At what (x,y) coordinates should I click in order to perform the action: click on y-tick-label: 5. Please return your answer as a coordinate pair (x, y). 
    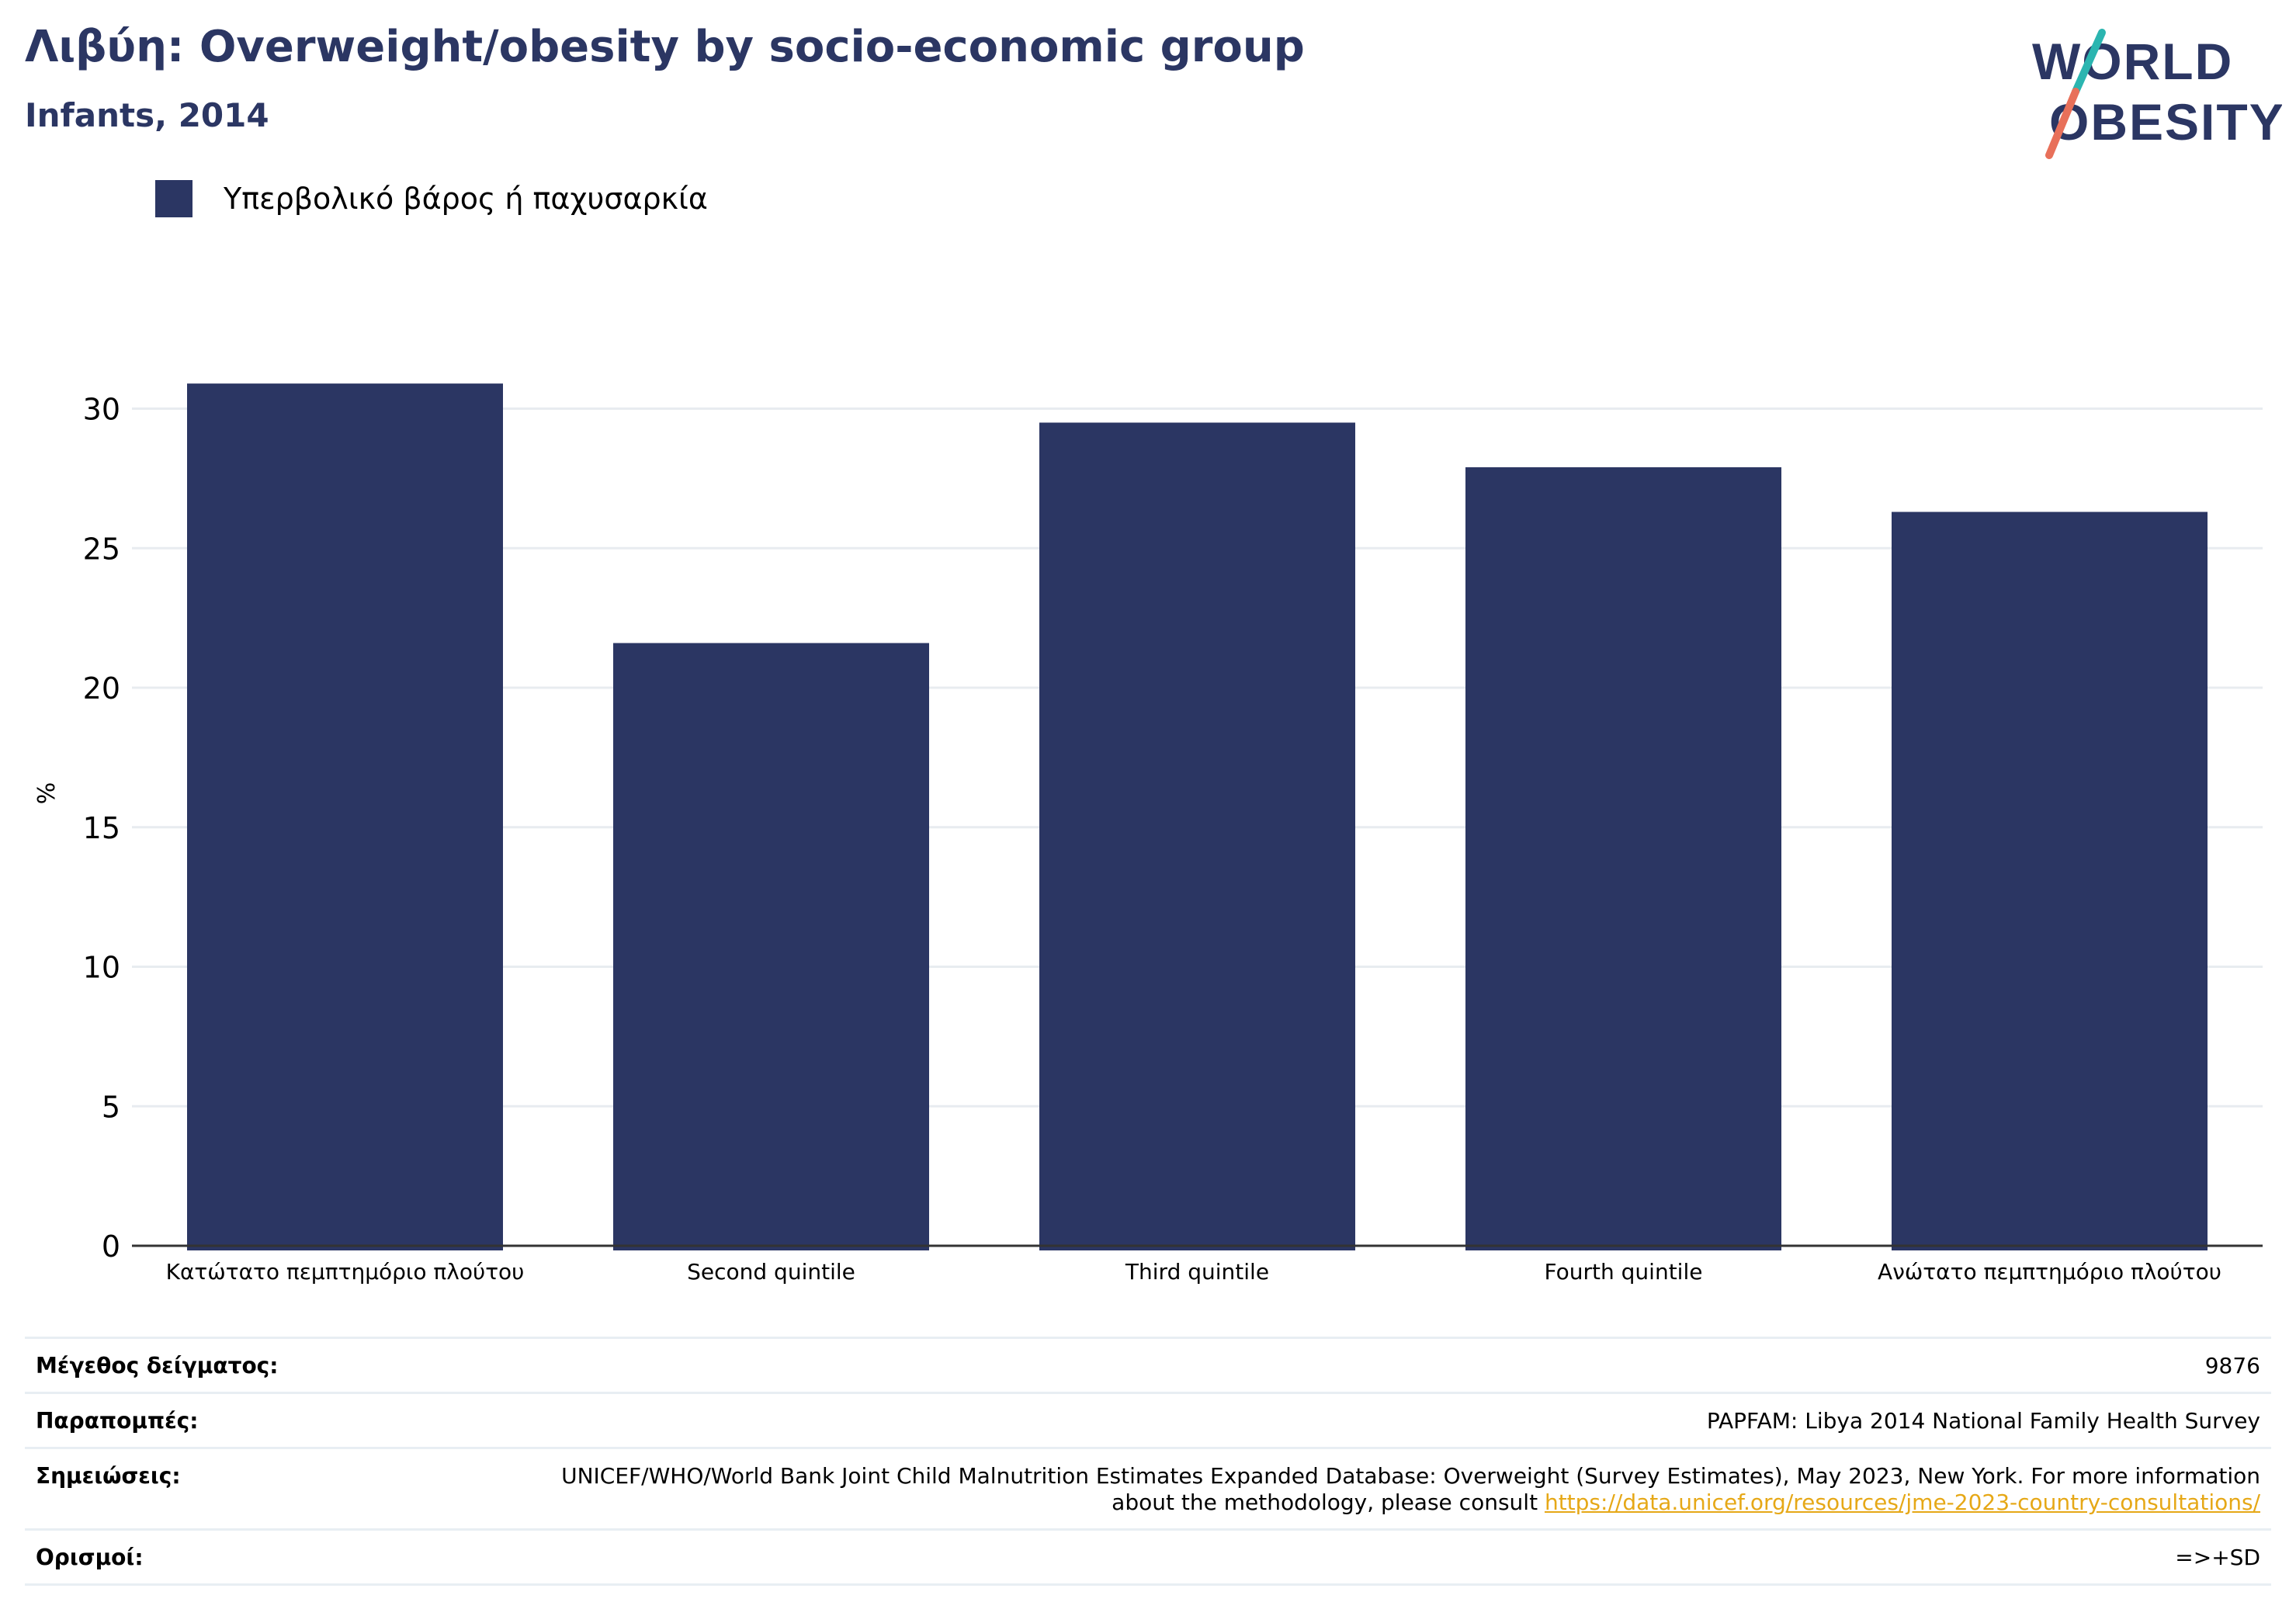
    Looking at the image, I should click on (111, 1107).